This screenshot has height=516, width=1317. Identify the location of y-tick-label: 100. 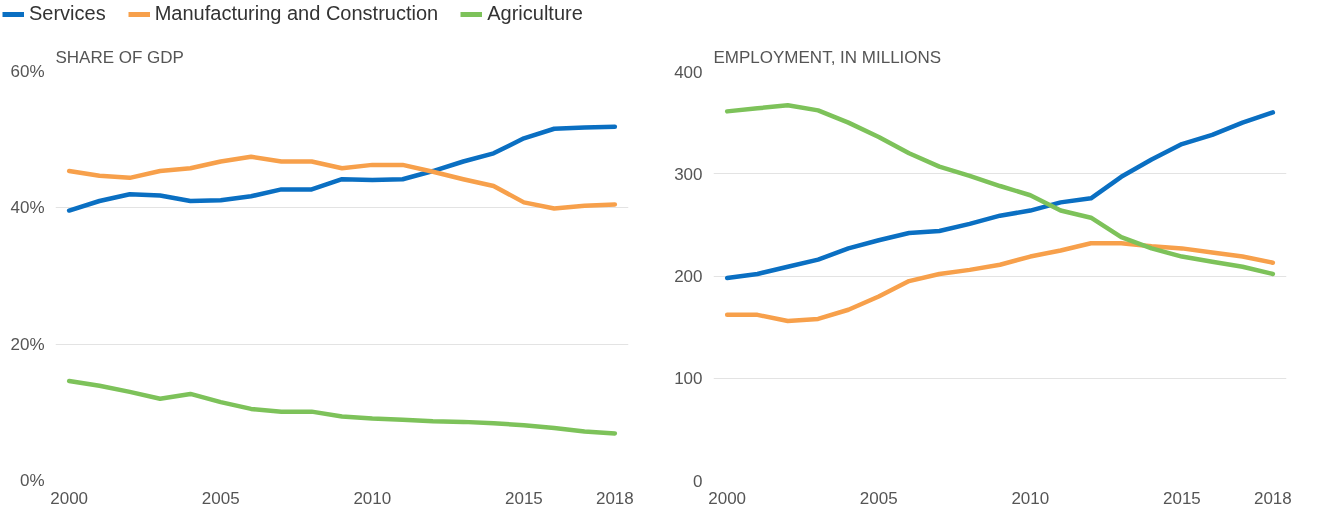
(688, 379).